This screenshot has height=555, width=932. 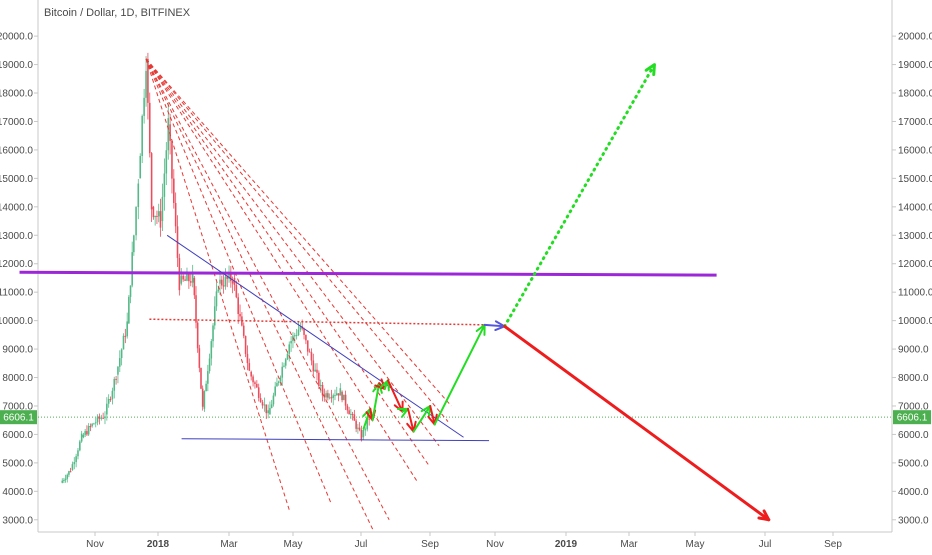 What do you see at coordinates (16, 37) in the screenshot?
I see `y-tick-label-left: 20000.0` at bounding box center [16, 37].